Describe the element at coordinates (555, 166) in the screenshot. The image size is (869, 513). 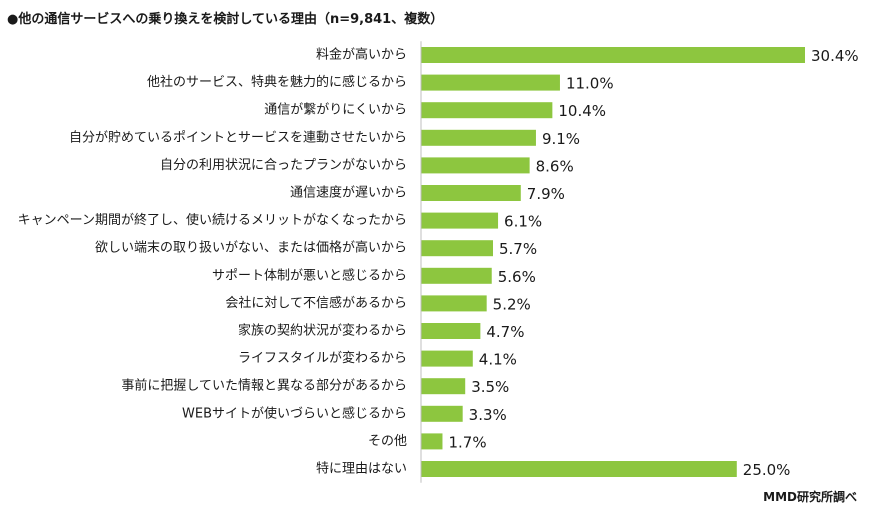
I see `value-label: 8.6%` at that location.